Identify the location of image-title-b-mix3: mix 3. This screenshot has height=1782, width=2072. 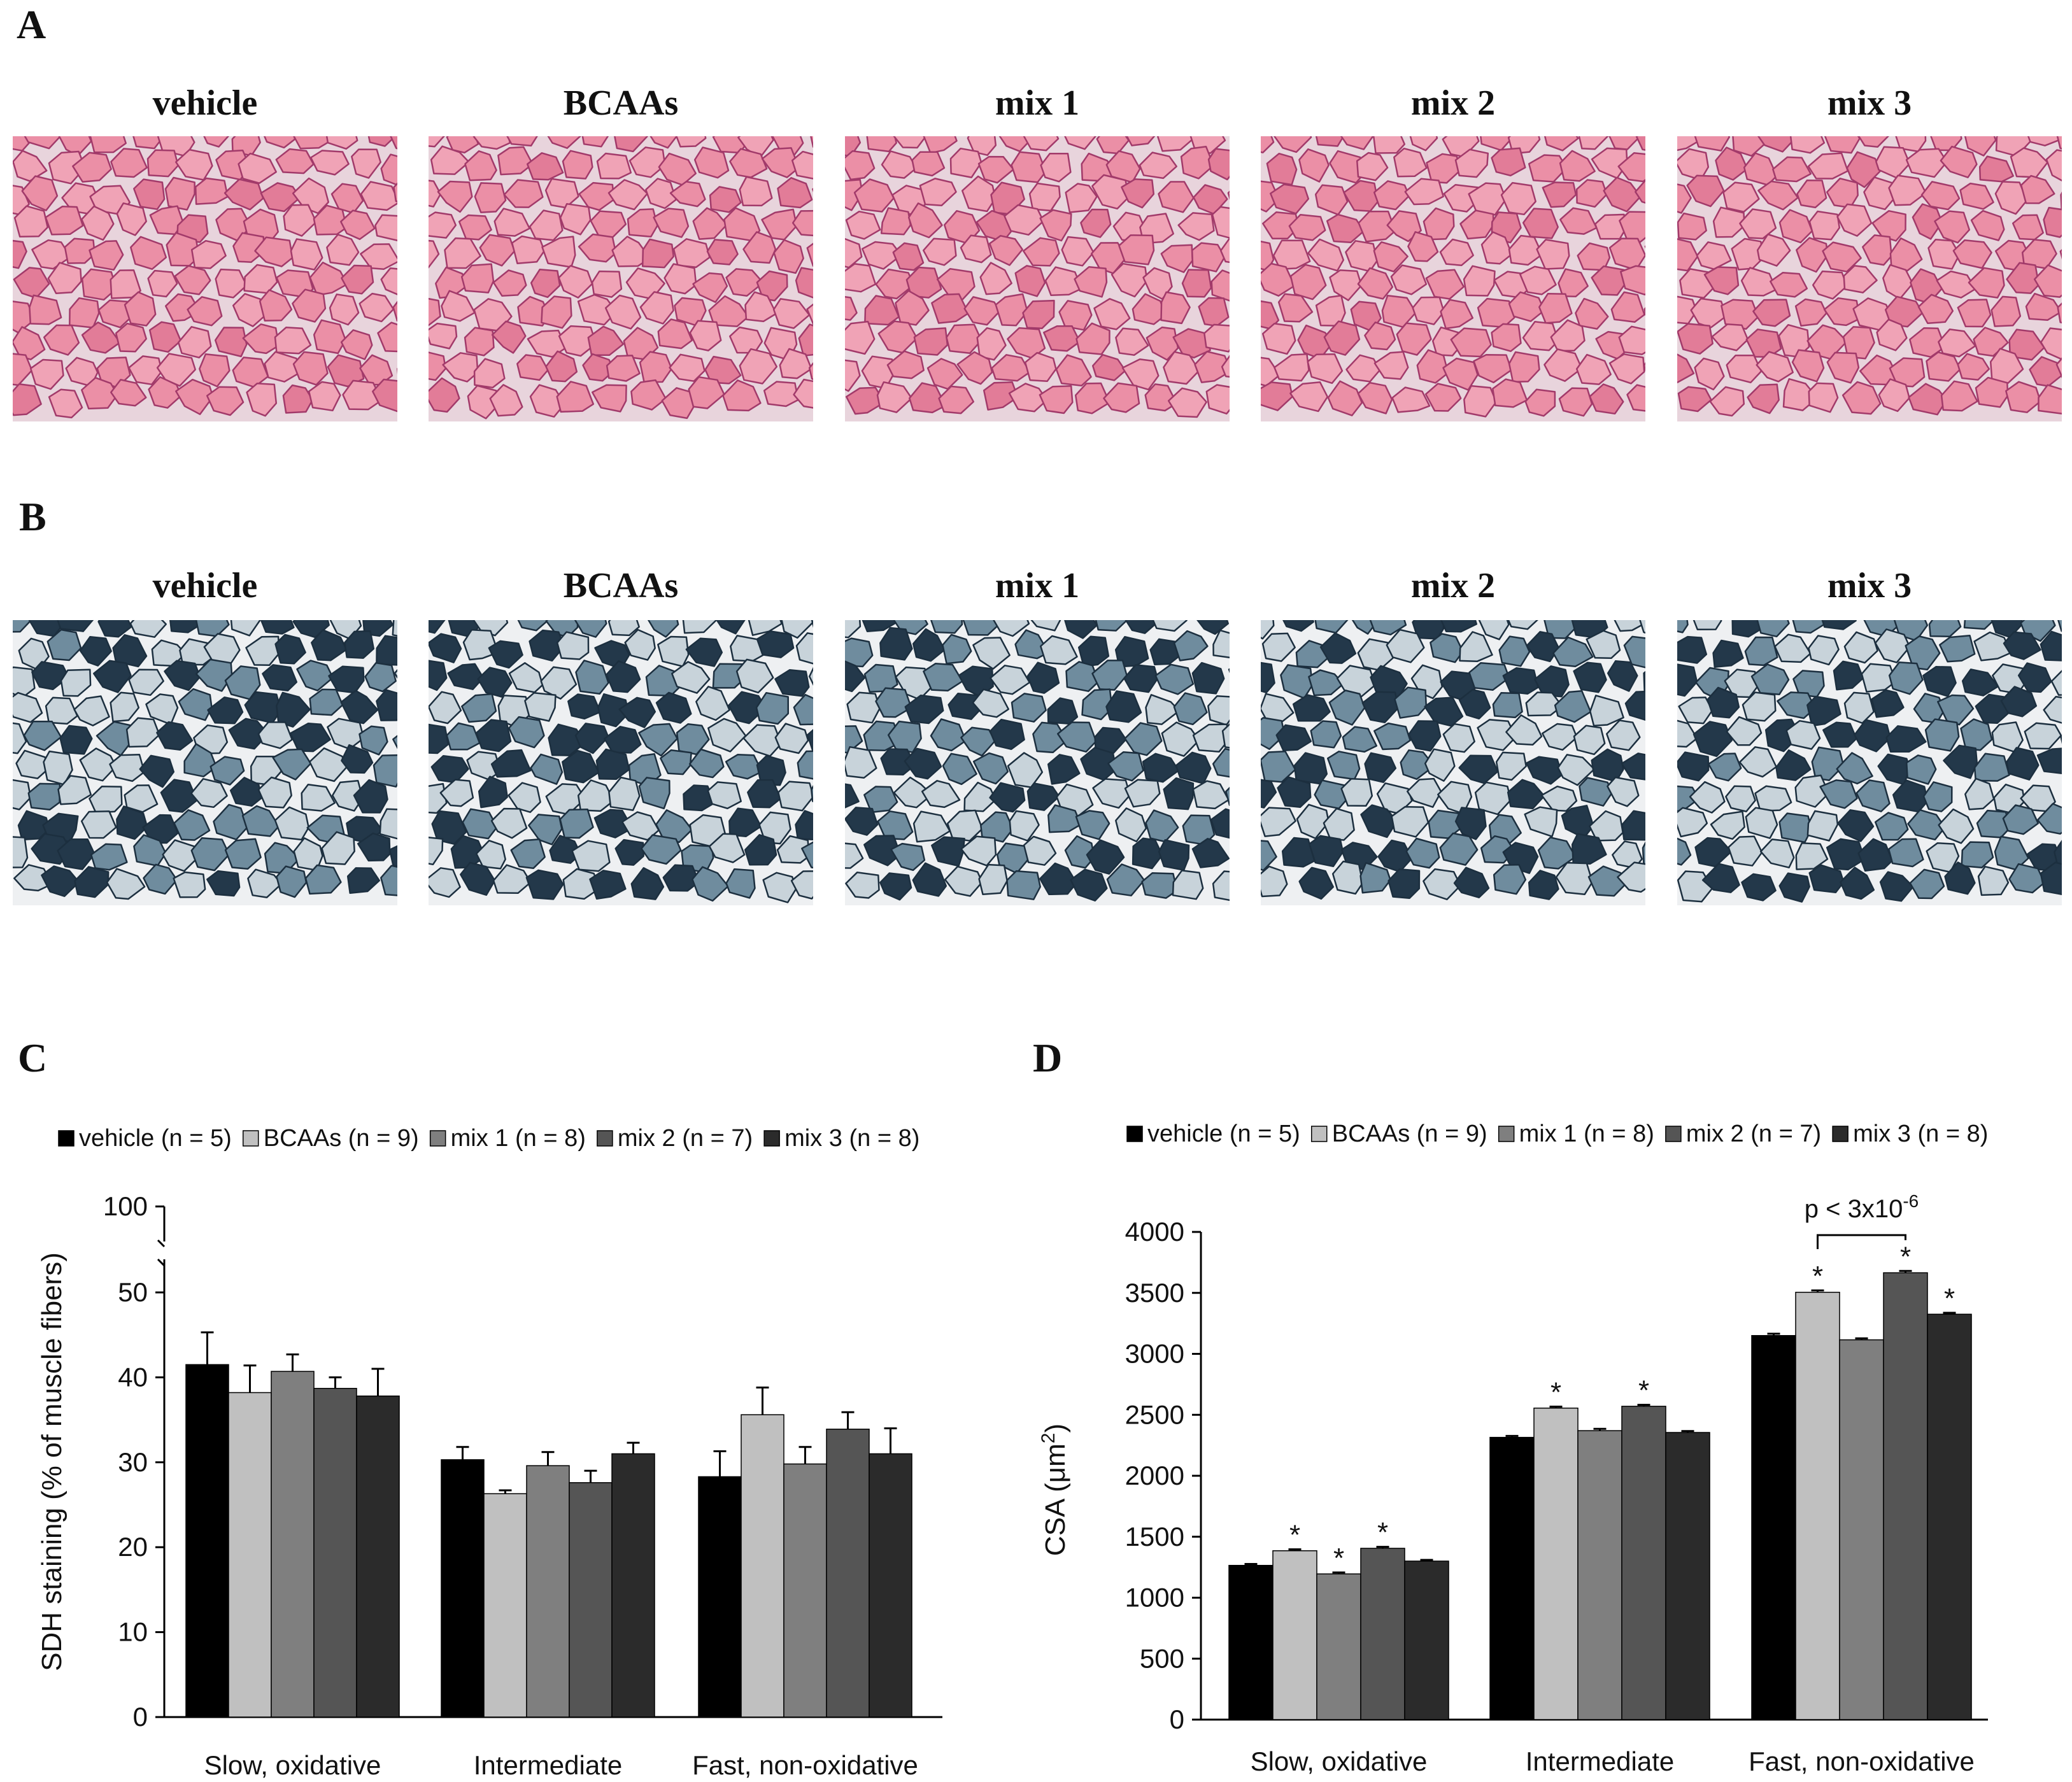
(1870, 585).